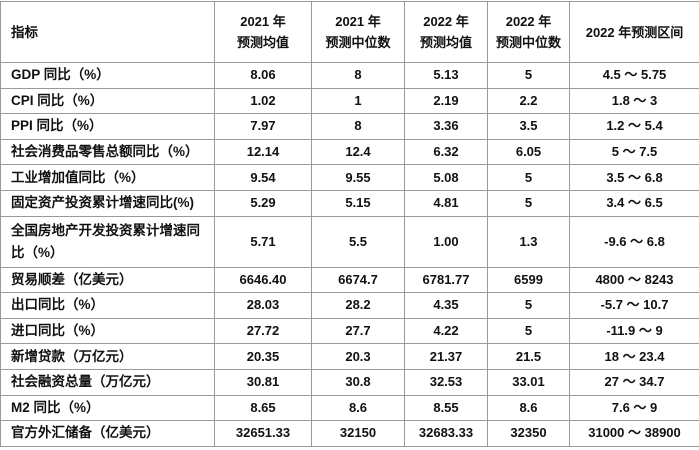 This screenshot has width=699, height=450. Describe the element at coordinates (108, 101) in the screenshot. I see `row-label: CPI 同比（%）` at that location.